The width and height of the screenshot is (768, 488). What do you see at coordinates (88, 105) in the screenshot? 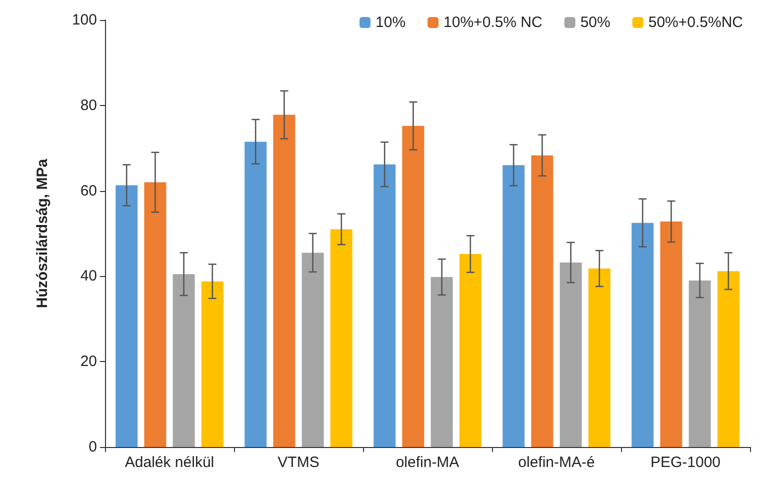
I see `y-tick-label: 80` at bounding box center [88, 105].